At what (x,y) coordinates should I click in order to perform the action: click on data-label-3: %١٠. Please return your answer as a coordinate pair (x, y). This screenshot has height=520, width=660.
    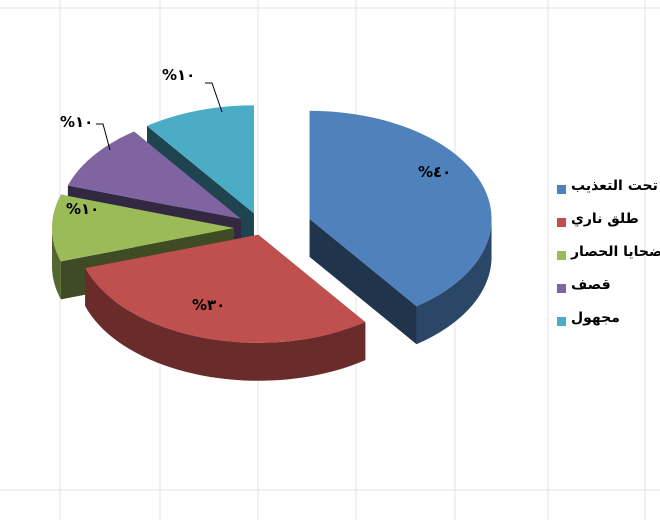
    Looking at the image, I should click on (77, 122).